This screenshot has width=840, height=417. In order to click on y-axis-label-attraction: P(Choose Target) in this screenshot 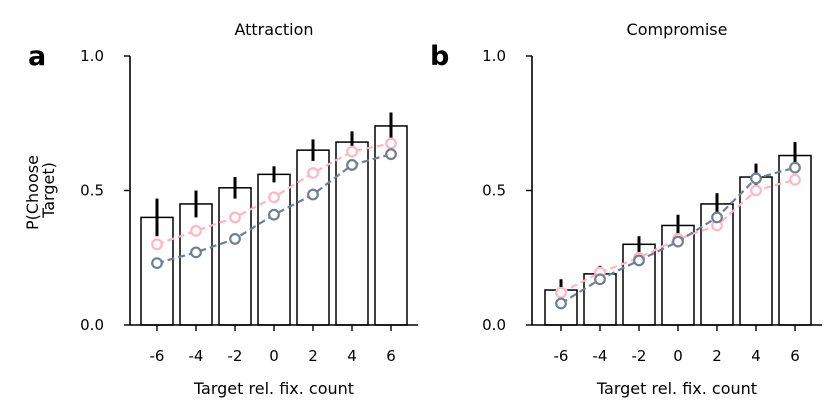, I will do `click(40, 190)`.